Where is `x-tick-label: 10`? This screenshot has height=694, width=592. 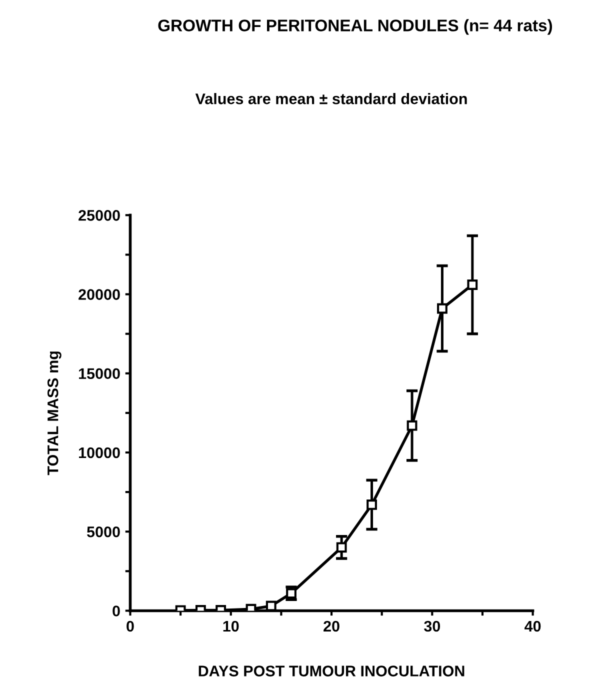 x-tick-label: 10 is located at coordinates (231, 626).